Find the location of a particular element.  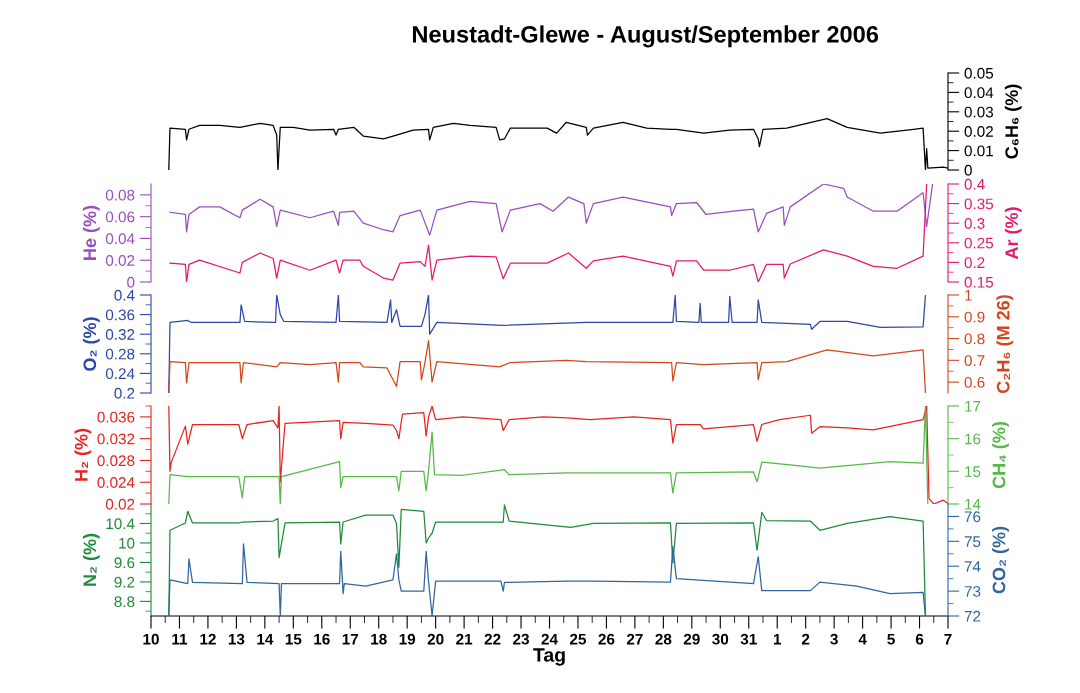

x-tick-label: 19 is located at coordinates (407, 639).